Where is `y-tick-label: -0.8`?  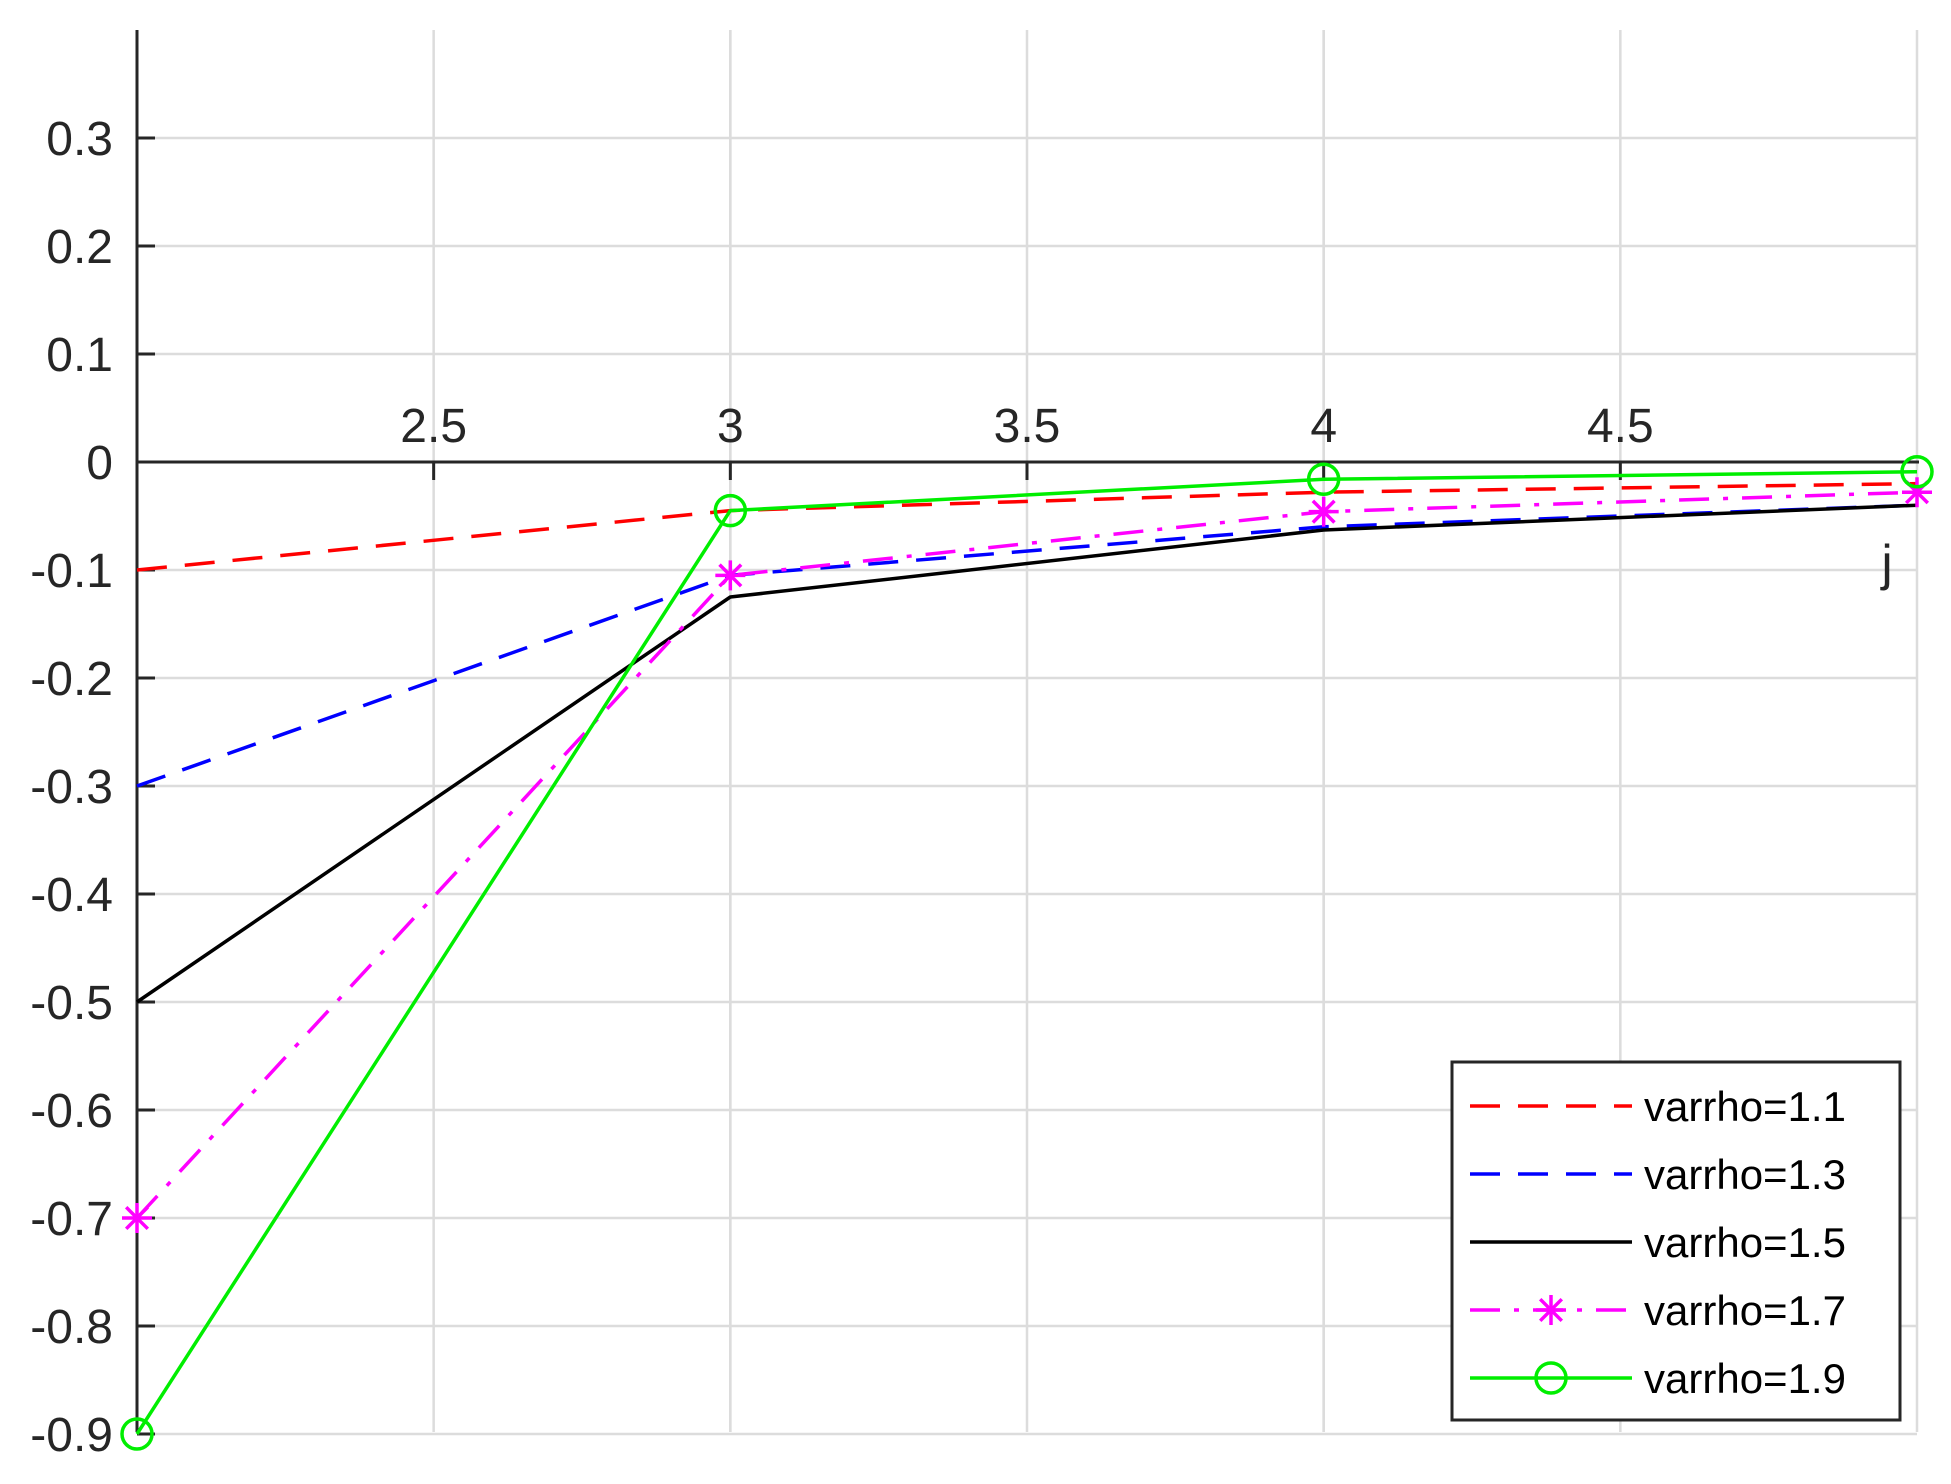
y-tick-label: -0.8 is located at coordinates (71, 1327).